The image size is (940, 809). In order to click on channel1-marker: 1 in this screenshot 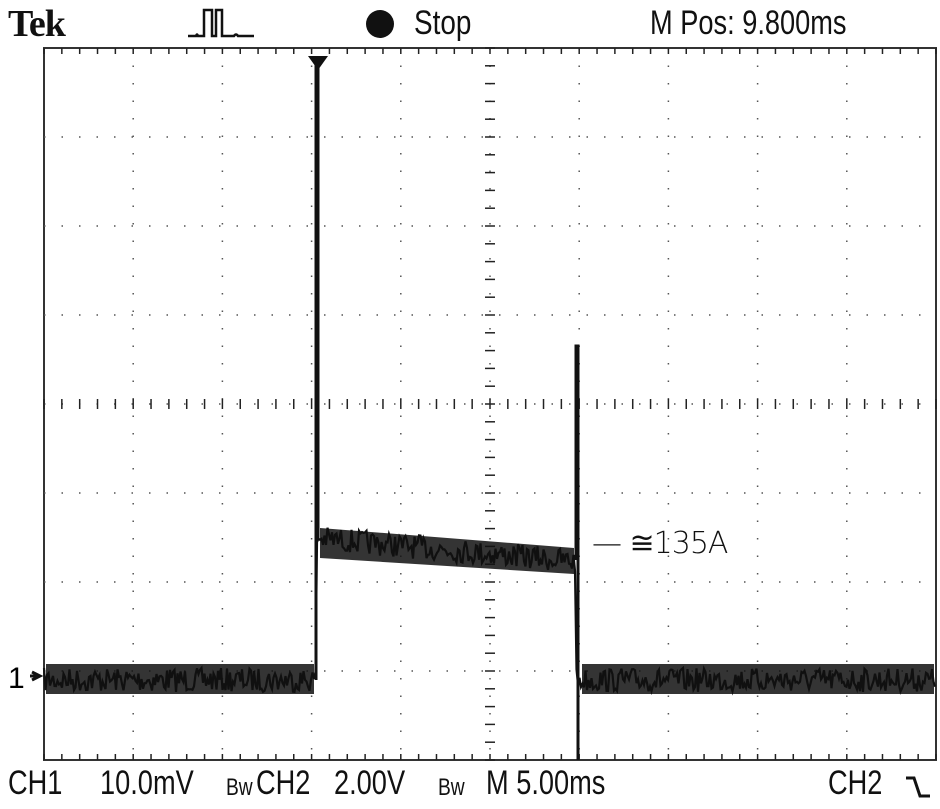, I will do `click(16, 678)`.